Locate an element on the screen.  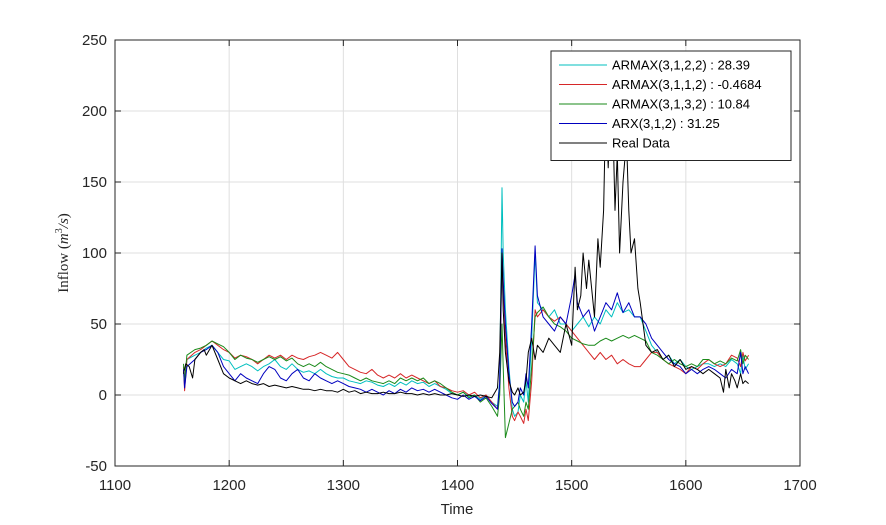
y-tick-label: -50 is located at coordinates (96, 466).